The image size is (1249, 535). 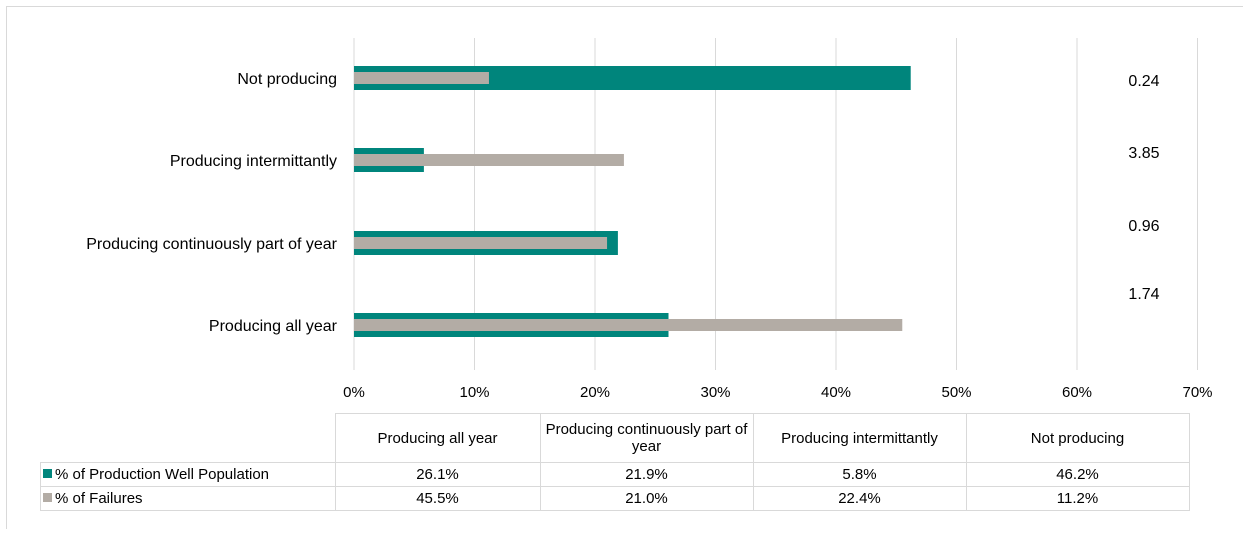 What do you see at coordinates (715, 392) in the screenshot?
I see `x-tick-label: 30%` at bounding box center [715, 392].